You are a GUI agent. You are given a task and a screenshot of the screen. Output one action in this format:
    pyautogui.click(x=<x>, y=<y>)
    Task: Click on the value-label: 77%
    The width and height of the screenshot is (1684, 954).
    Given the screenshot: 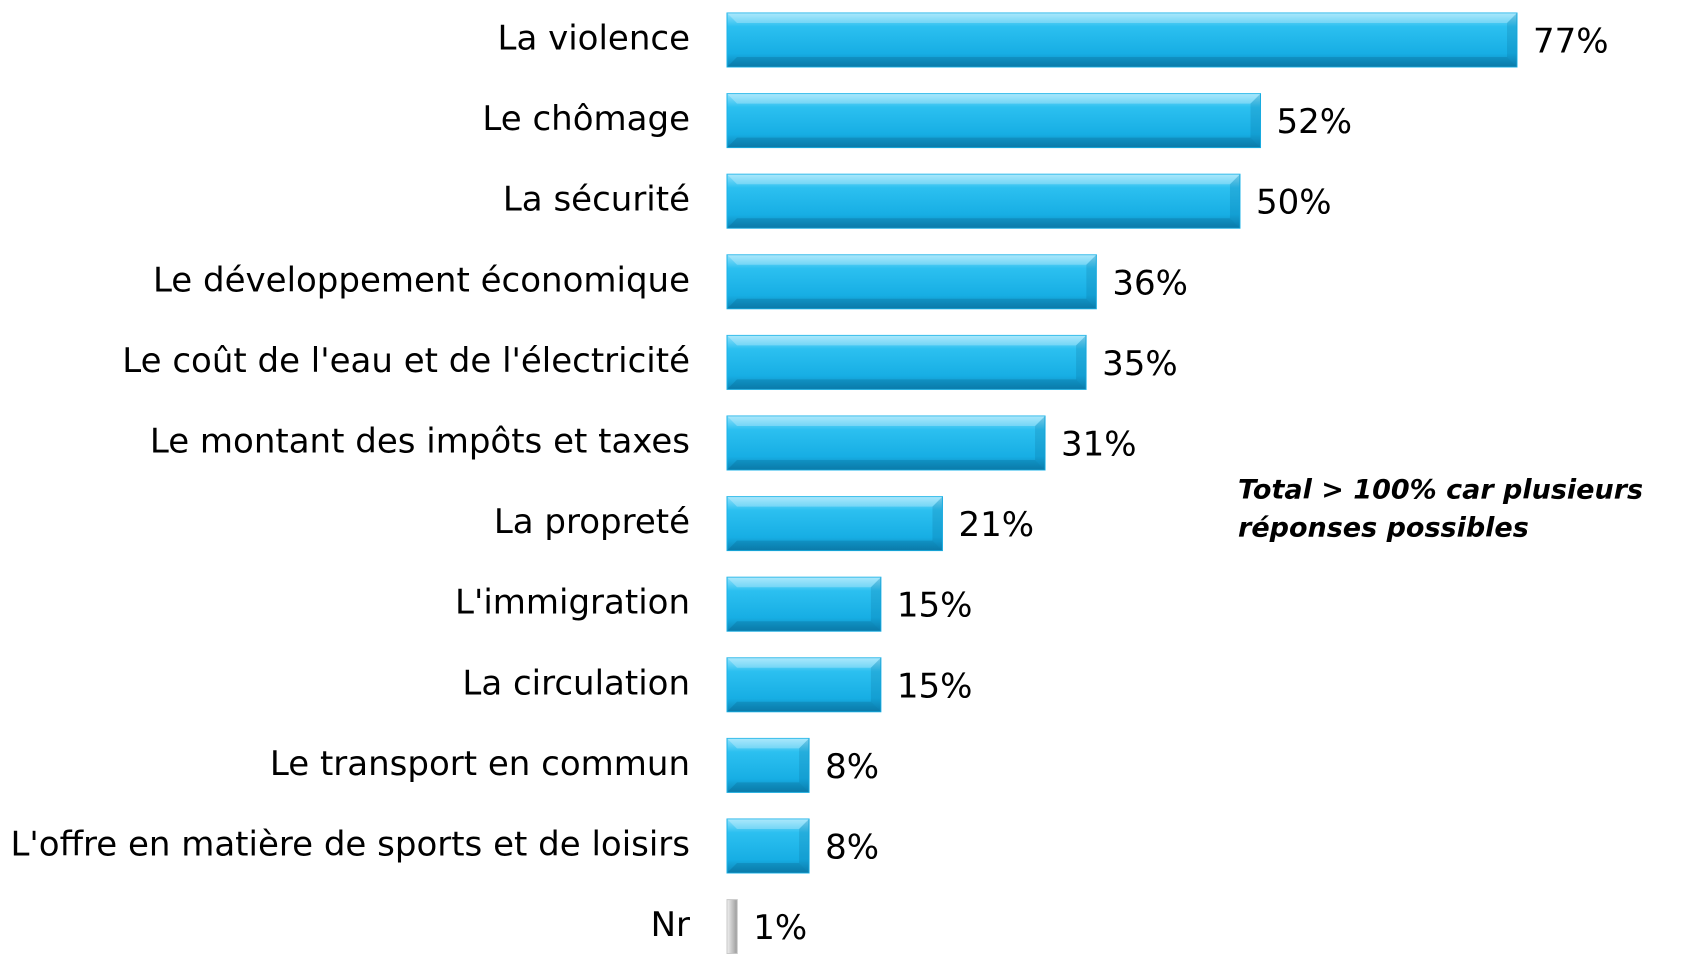 What is the action you would take?
    pyautogui.click(x=1571, y=42)
    